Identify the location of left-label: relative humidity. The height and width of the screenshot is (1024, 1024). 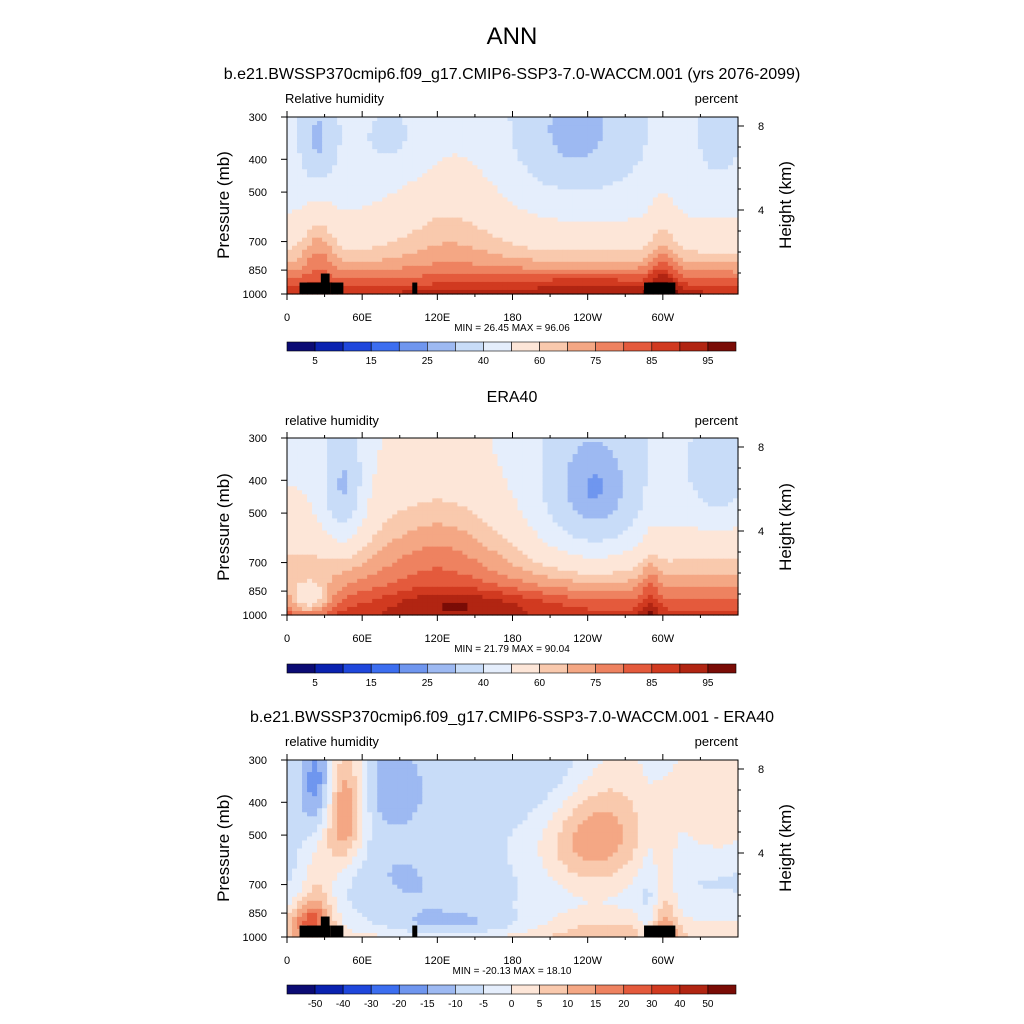
(332, 420).